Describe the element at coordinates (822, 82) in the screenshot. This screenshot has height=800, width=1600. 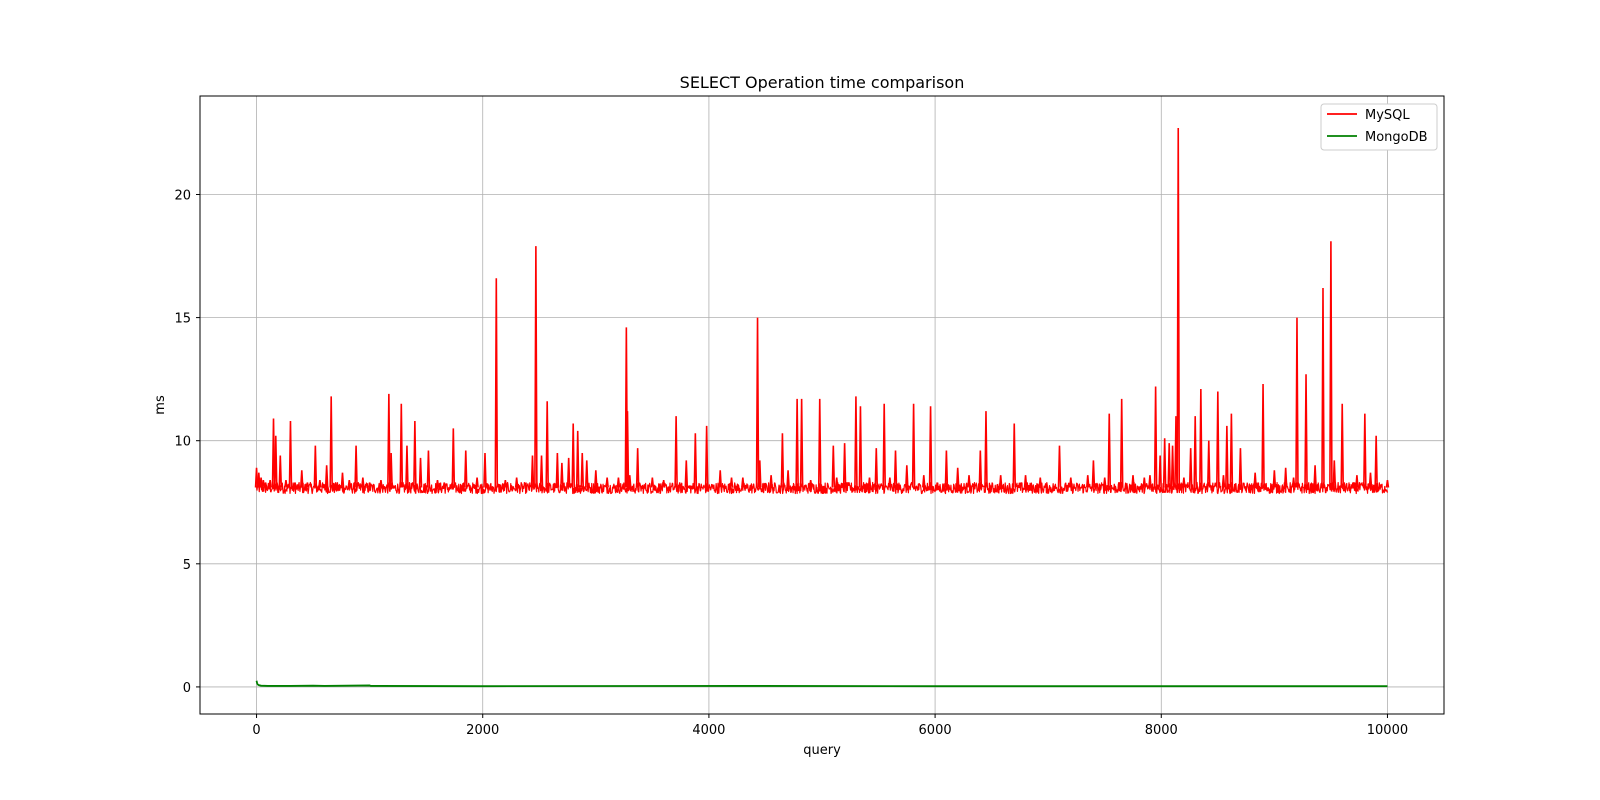
I see `chart-title: SELECT Operation time comparison` at that location.